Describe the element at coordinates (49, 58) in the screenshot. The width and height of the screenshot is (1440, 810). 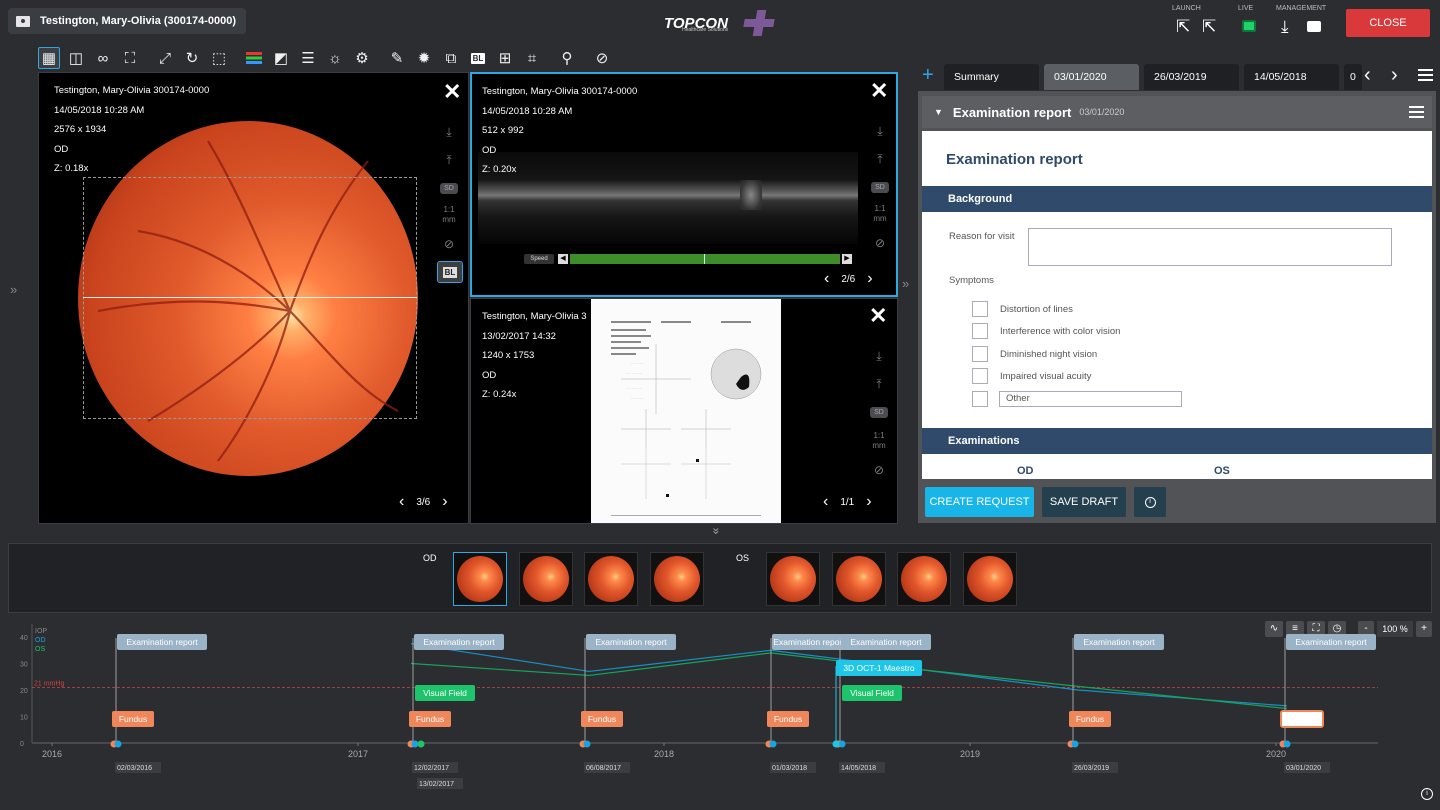
I see `grid-layout-icon: ▦` at that location.